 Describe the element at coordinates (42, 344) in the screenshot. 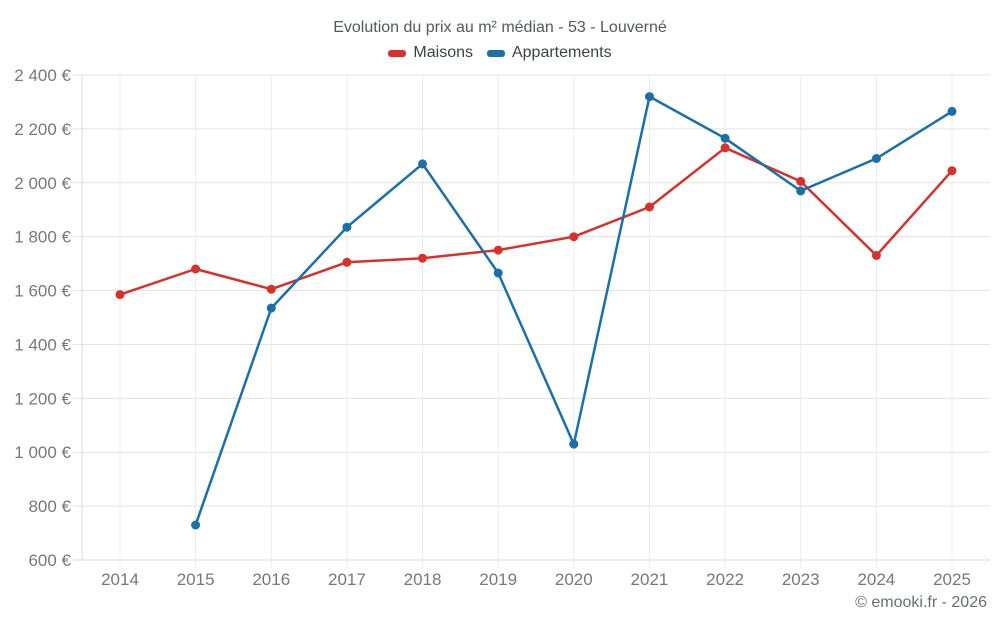

I see `y-tick-label: 1 400 €` at that location.